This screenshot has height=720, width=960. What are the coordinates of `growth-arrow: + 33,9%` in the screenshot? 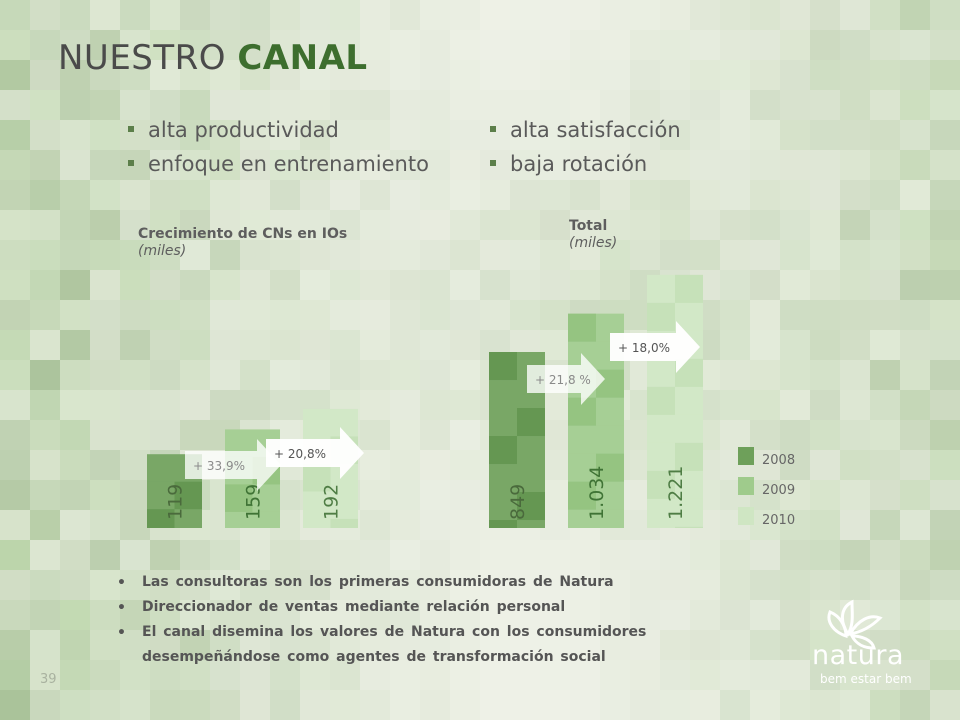 It's located at (233, 465).